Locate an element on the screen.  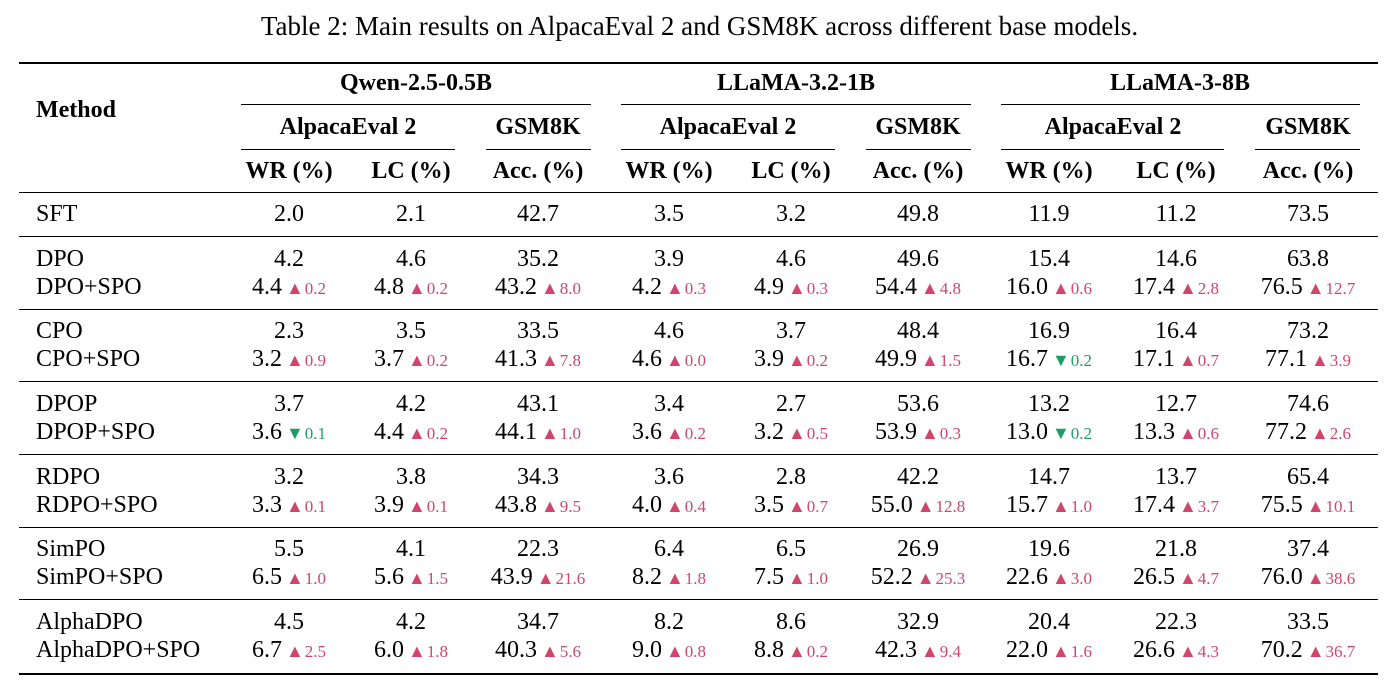
table-cell: 37.4 is located at coordinates (1308, 549).